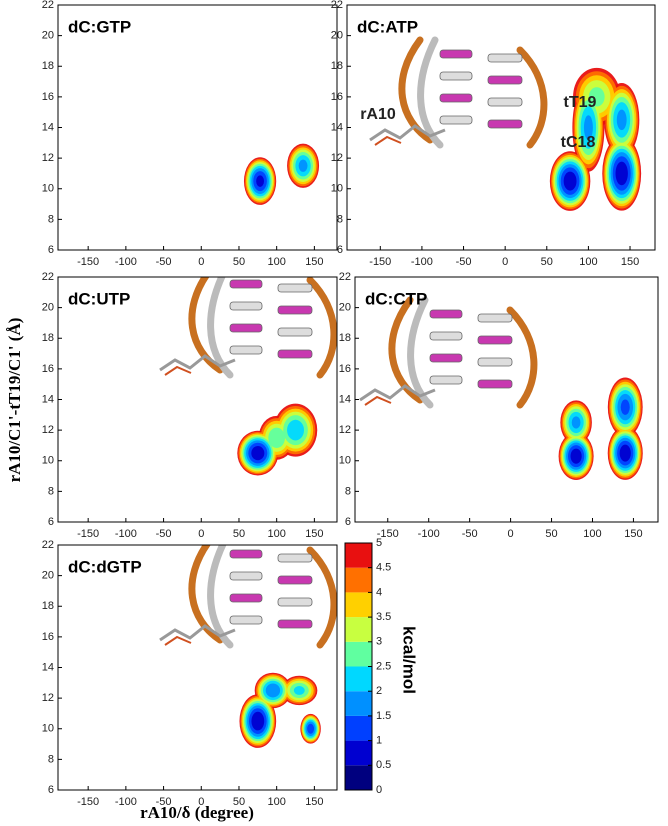 This screenshot has height=826, width=668. Describe the element at coordinates (197, 127) in the screenshot. I see `panel-frame` at that location.